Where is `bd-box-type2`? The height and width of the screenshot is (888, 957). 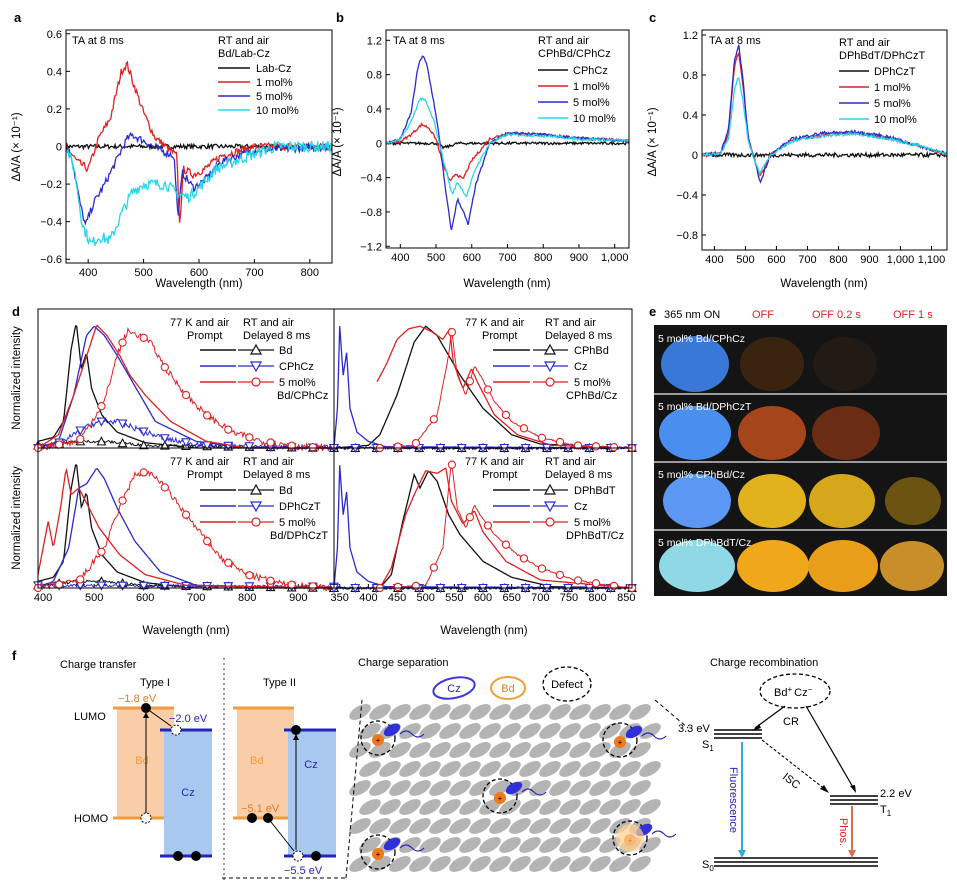 bd-box-type2 is located at coordinates (265, 763).